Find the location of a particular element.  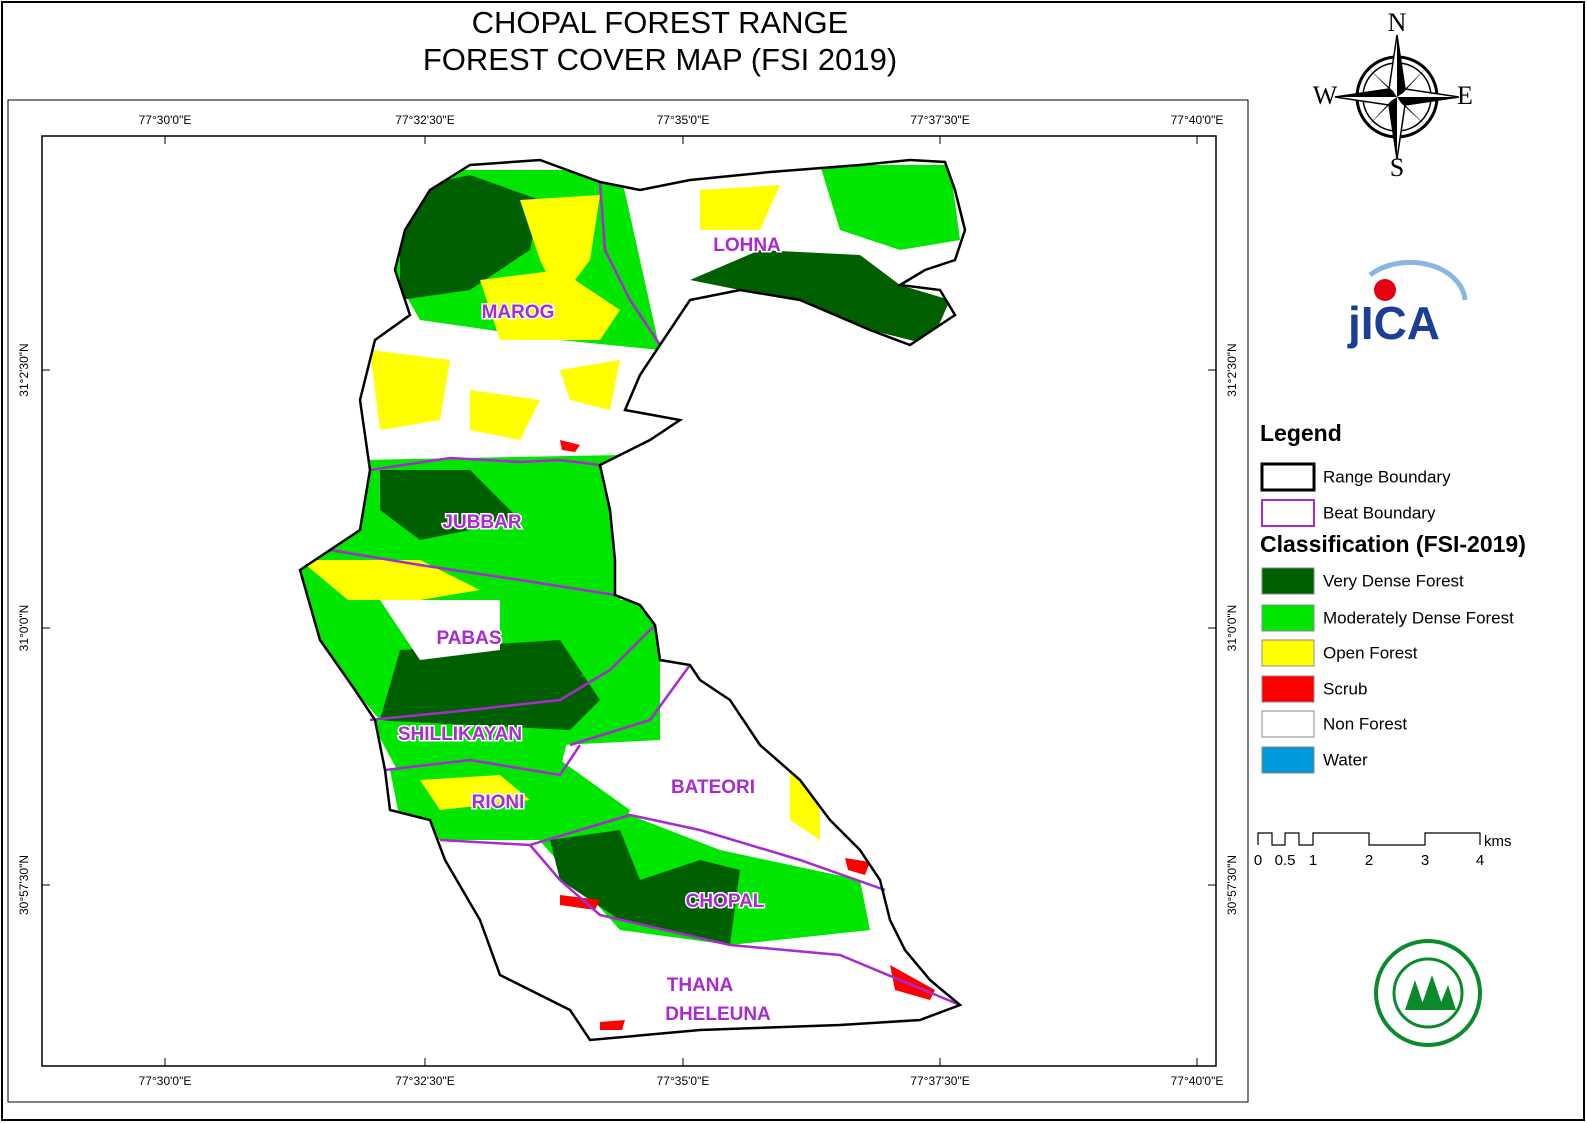

legend-subtitle: Classification (FSI-2019) is located at coordinates (1393, 544).